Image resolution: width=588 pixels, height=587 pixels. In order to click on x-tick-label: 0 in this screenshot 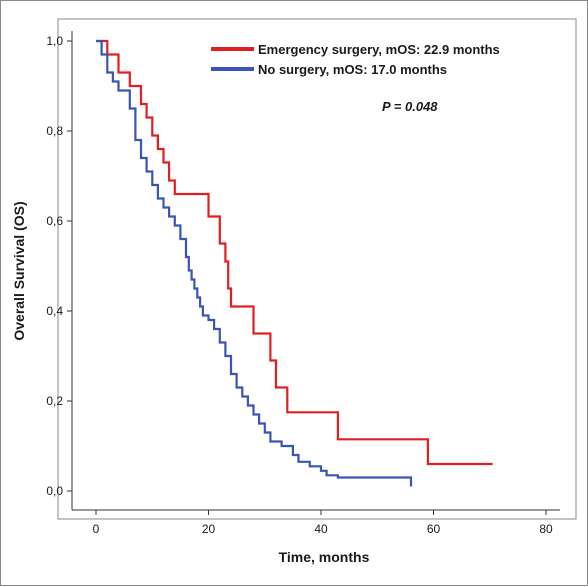, I will do `click(96, 529)`.